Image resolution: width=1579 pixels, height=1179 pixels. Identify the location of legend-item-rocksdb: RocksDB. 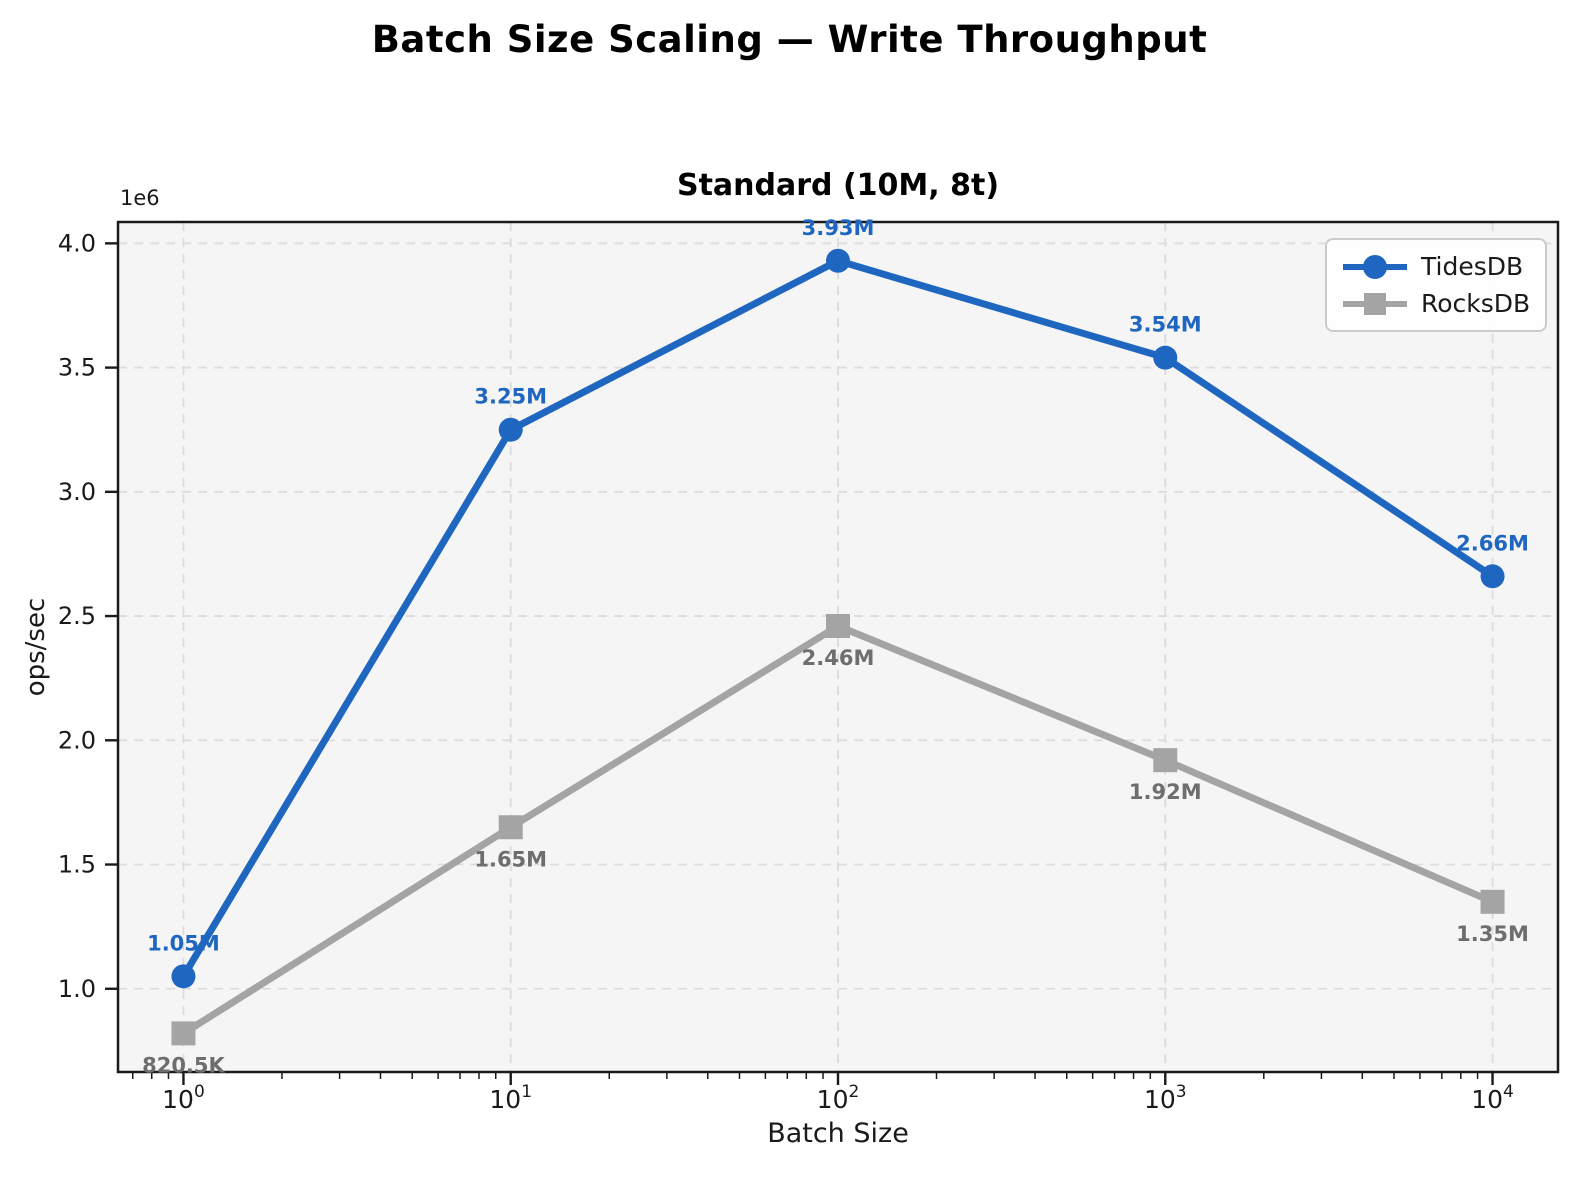
(1436, 303).